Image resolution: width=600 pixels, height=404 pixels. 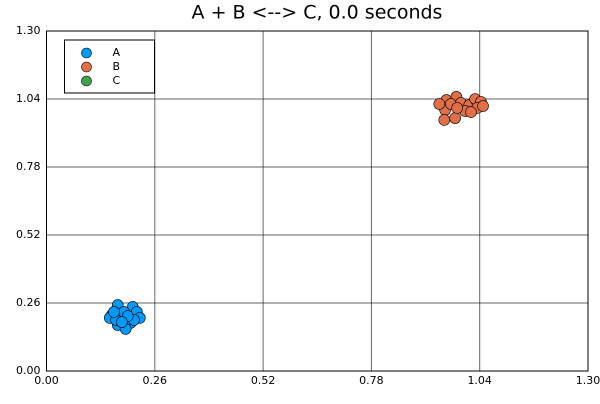 What do you see at coordinates (317, 13) in the screenshot?
I see `chart-title: A + B <--> C, 0.0 seconds` at bounding box center [317, 13].